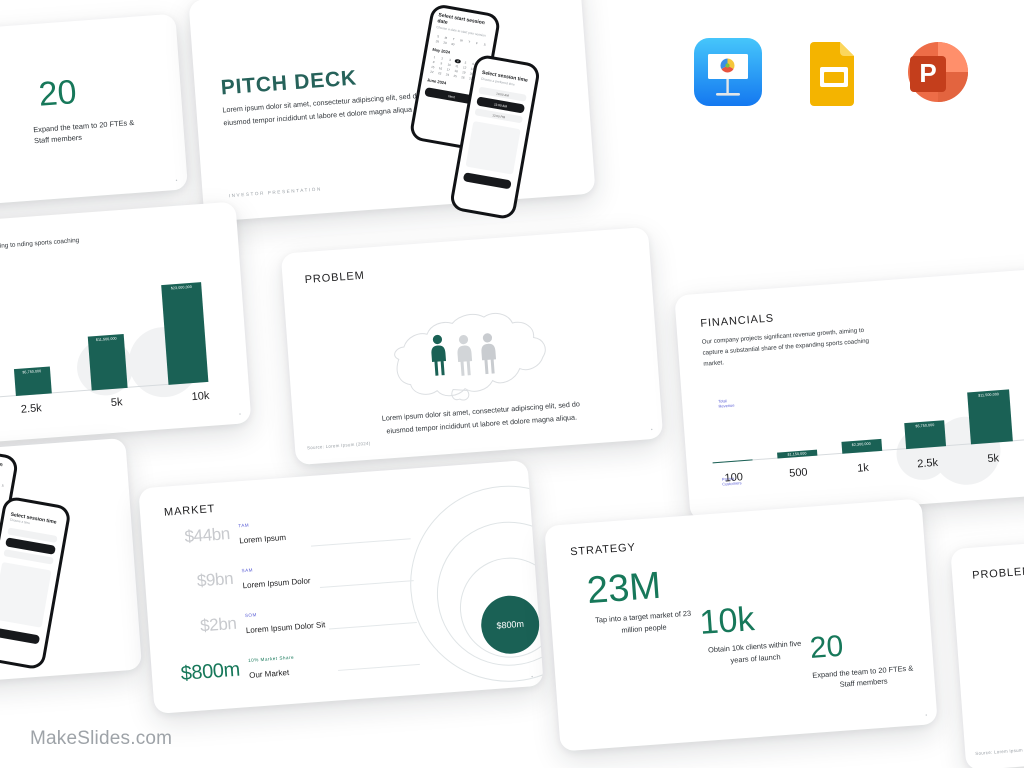 The width and height of the screenshot is (1024, 768). What do you see at coordinates (263, 539) in the screenshot?
I see `market-label: Lorem Ipsum` at bounding box center [263, 539].